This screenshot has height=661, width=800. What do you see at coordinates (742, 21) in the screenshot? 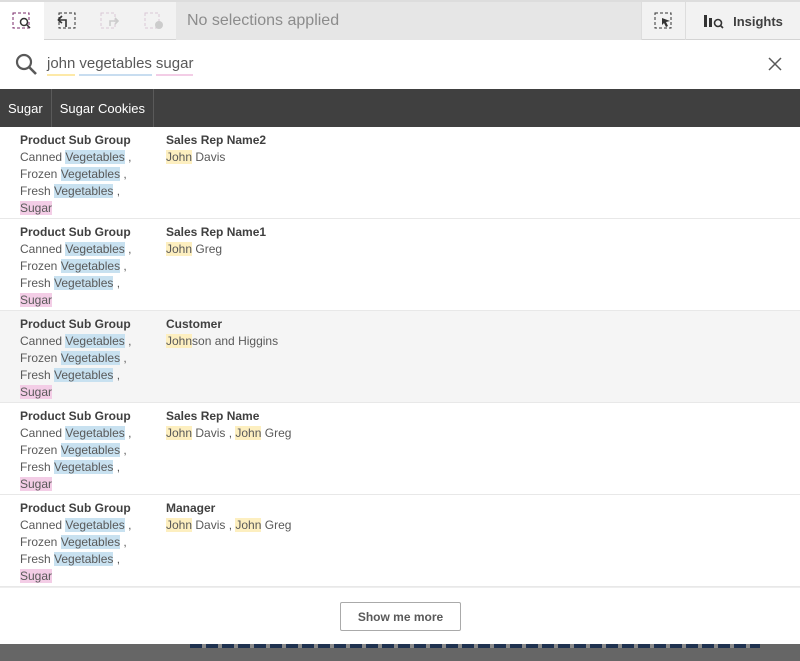
I see `insights-button: Insights` at bounding box center [742, 21].